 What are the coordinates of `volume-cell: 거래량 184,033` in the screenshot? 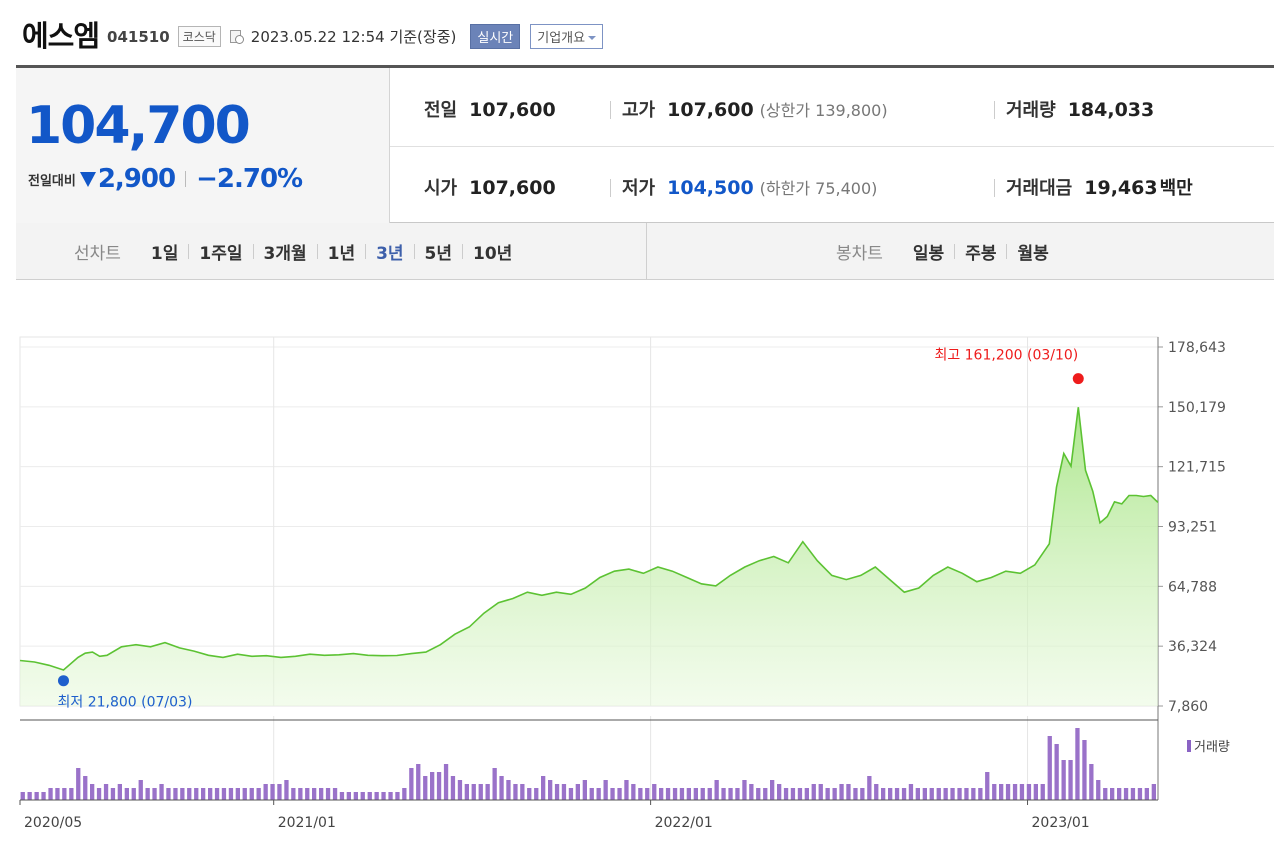 It's located at (1080, 109).